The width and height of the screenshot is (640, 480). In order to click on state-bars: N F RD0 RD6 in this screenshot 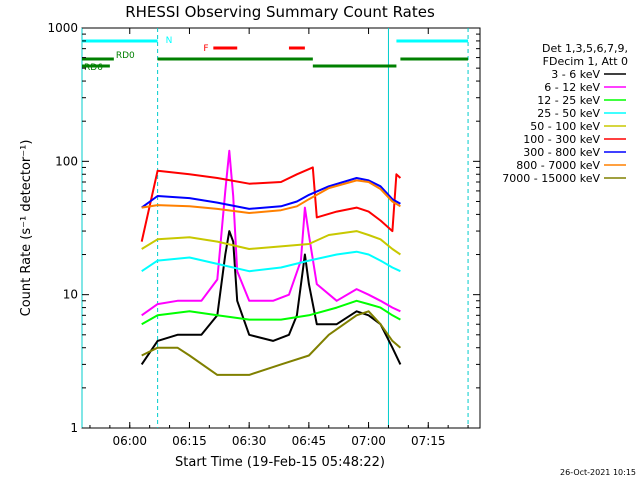, I will do `click(275, 54)`.